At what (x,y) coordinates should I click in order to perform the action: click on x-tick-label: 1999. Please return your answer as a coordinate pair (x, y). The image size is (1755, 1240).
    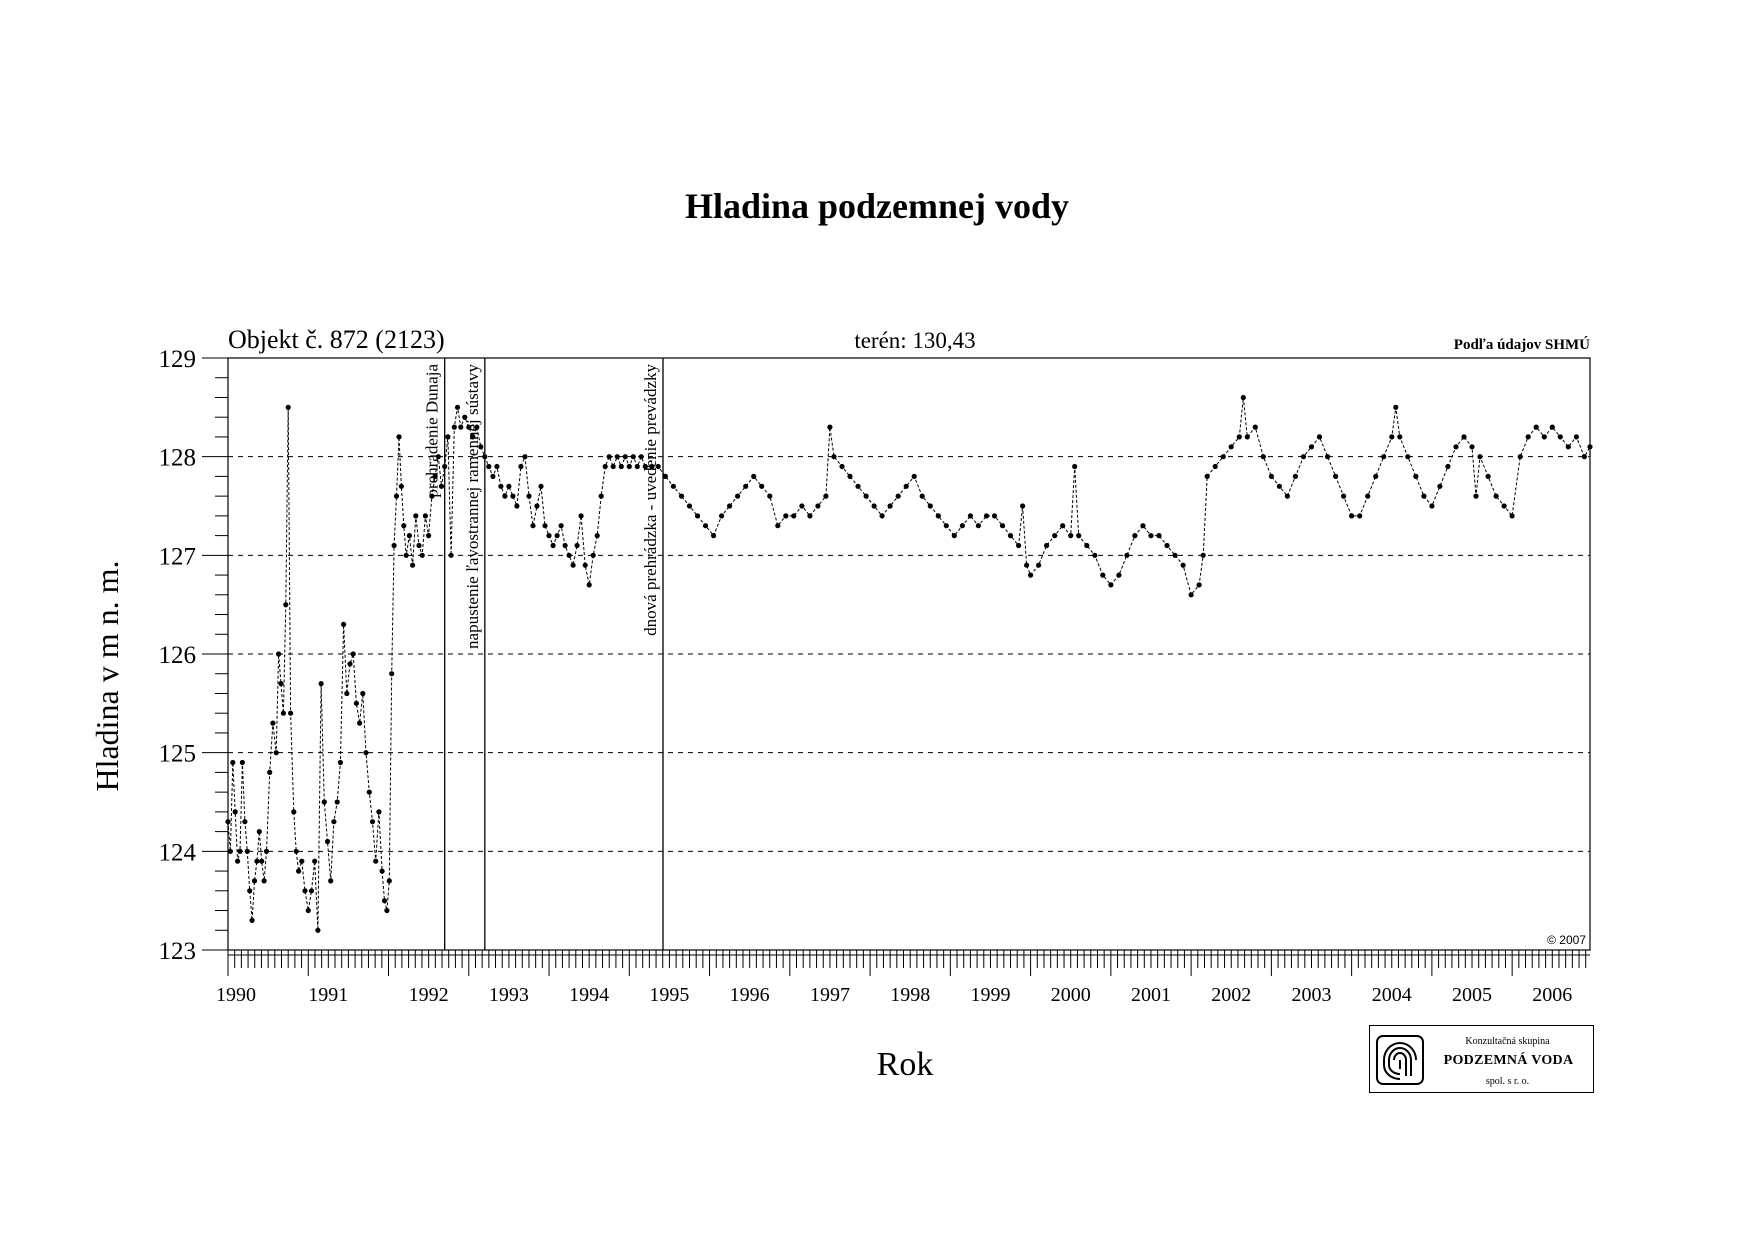
    Looking at the image, I should click on (990, 995).